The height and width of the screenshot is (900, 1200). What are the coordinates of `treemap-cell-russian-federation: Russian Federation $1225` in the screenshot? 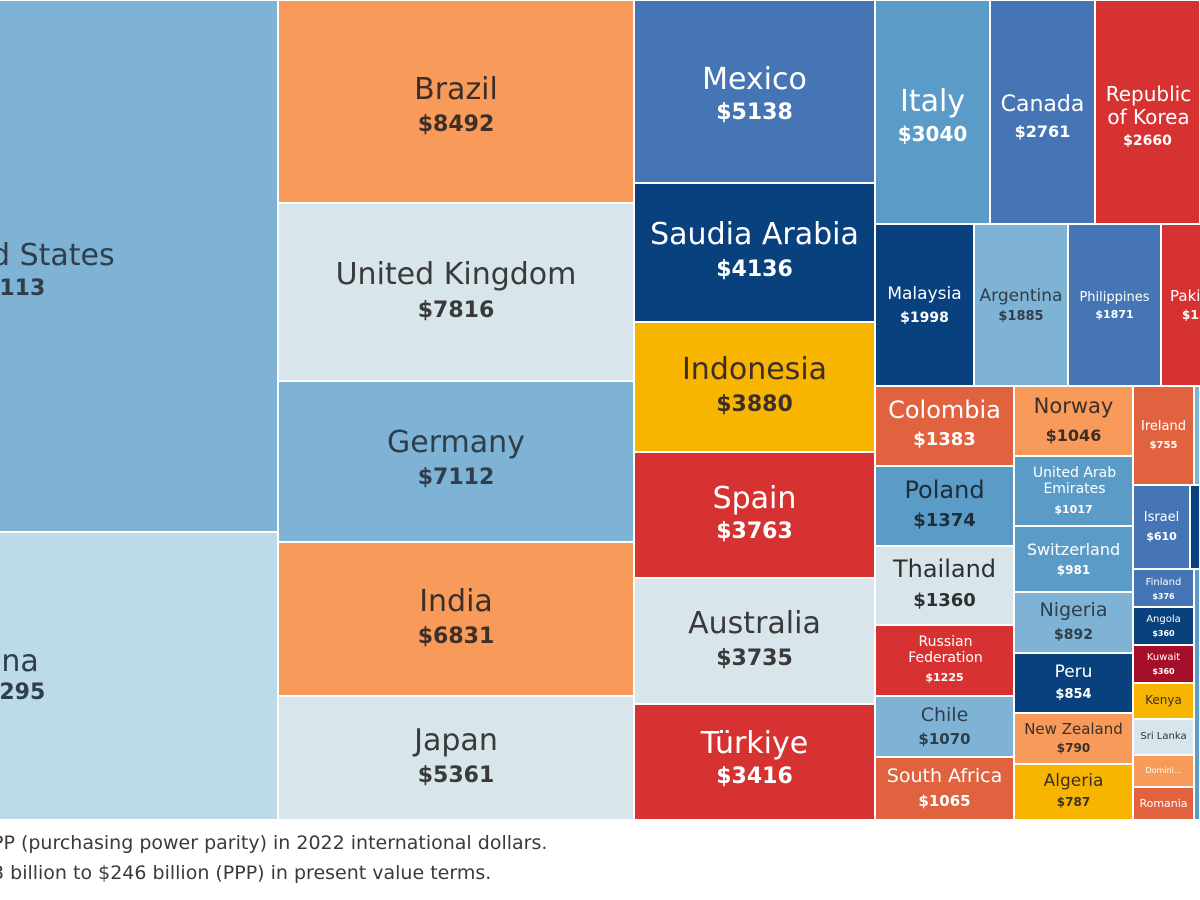 It's located at (944, 660).